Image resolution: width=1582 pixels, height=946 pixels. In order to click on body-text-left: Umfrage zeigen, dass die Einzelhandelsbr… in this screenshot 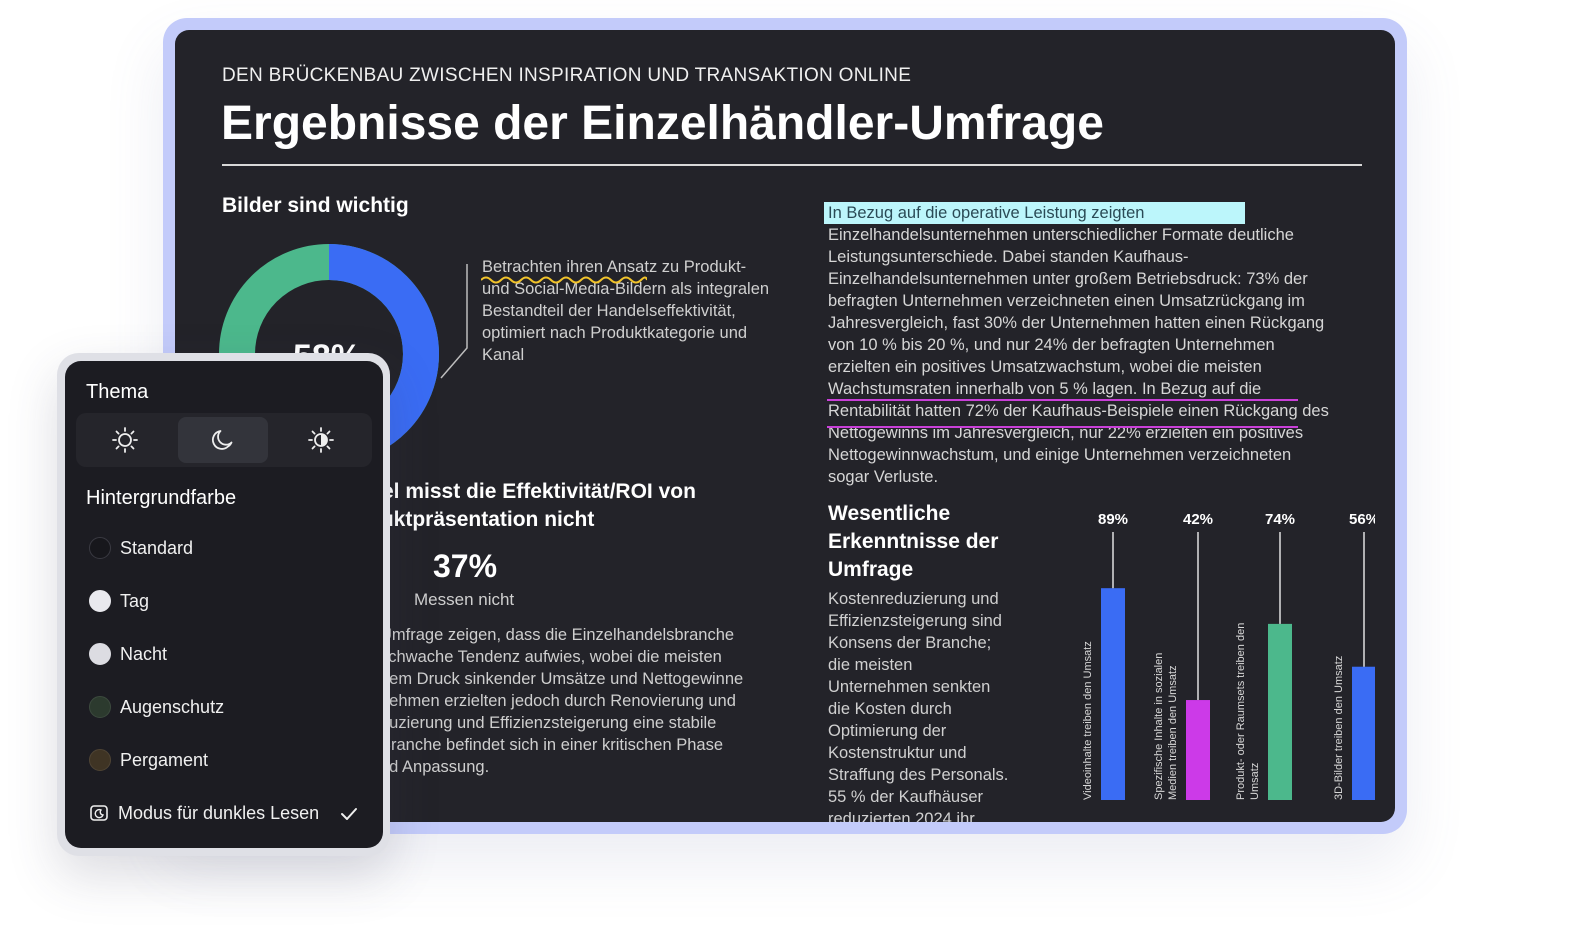, I will do `click(590, 701)`.